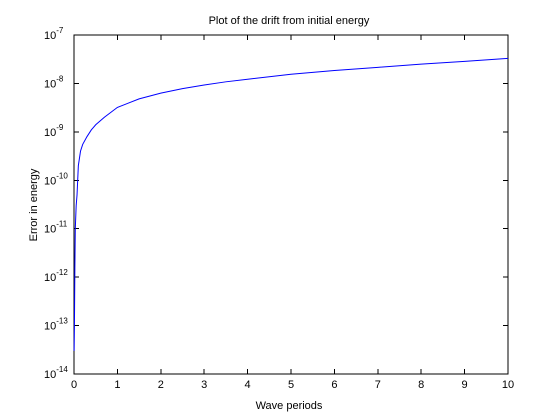 This screenshot has width=560, height=420. I want to click on x-tick-label: 2, so click(161, 385).